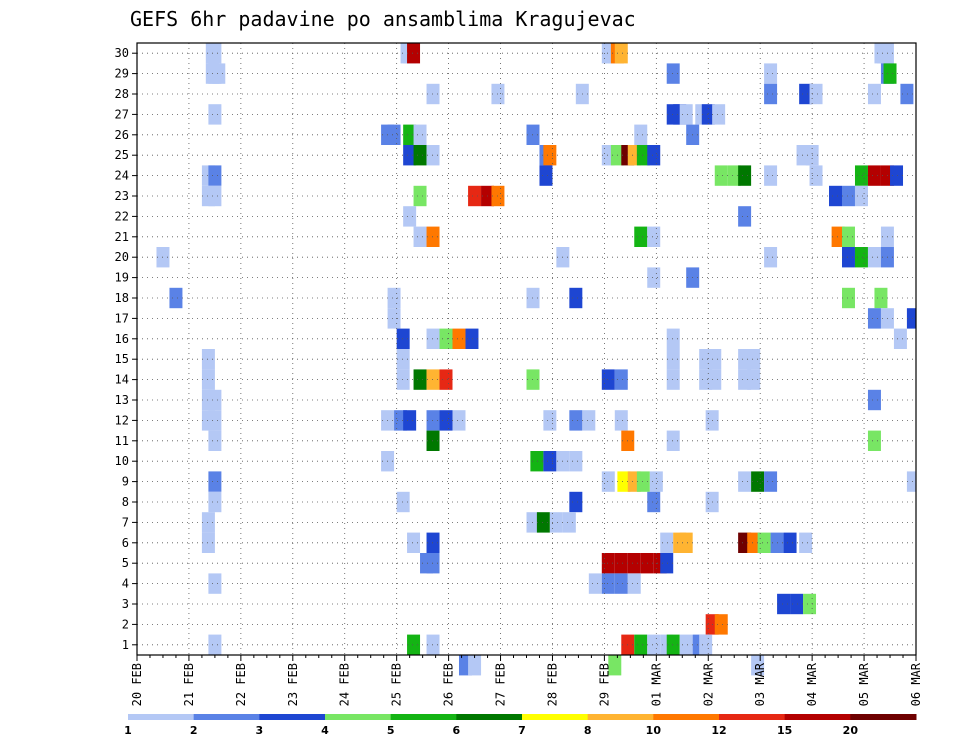 Image resolution: width=960 pixels, height=742 pixels. Describe the element at coordinates (122, 216) in the screenshot. I see `y-tick-label: 22` at that location.